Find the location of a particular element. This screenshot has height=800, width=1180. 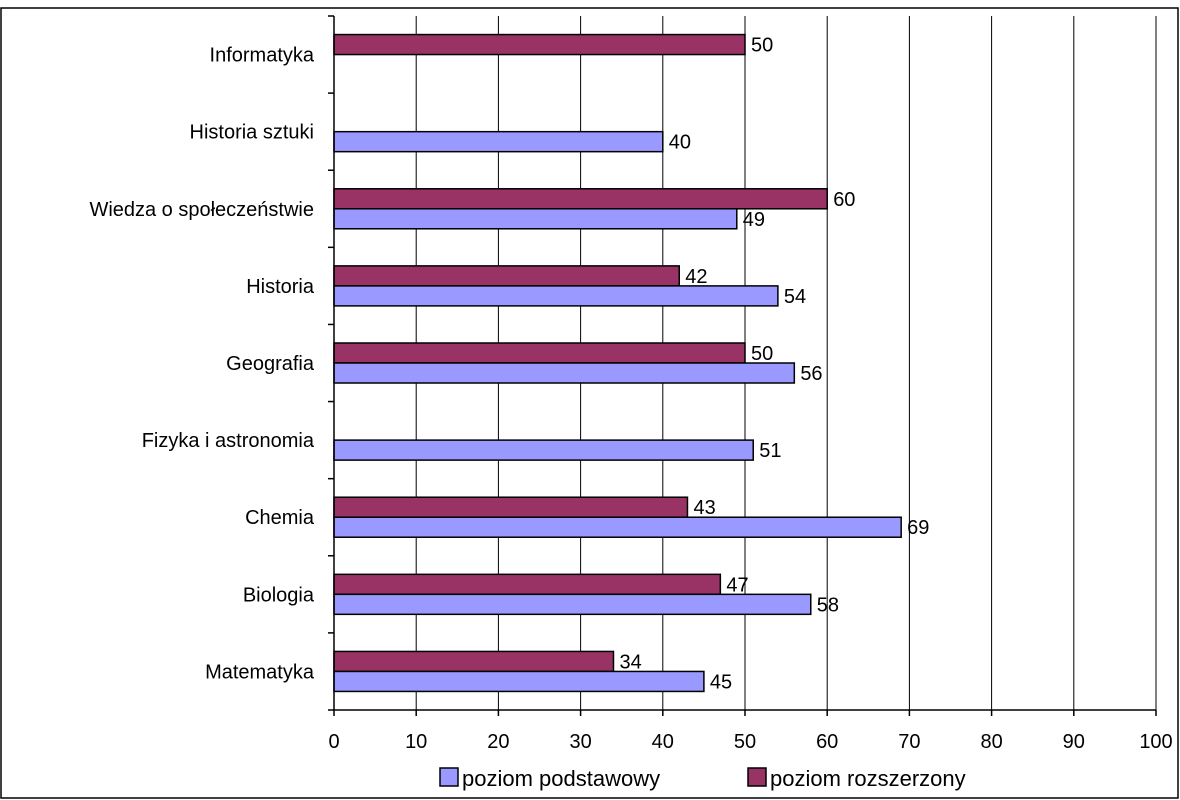

legend-swatch-podstawowy is located at coordinates (449, 777).